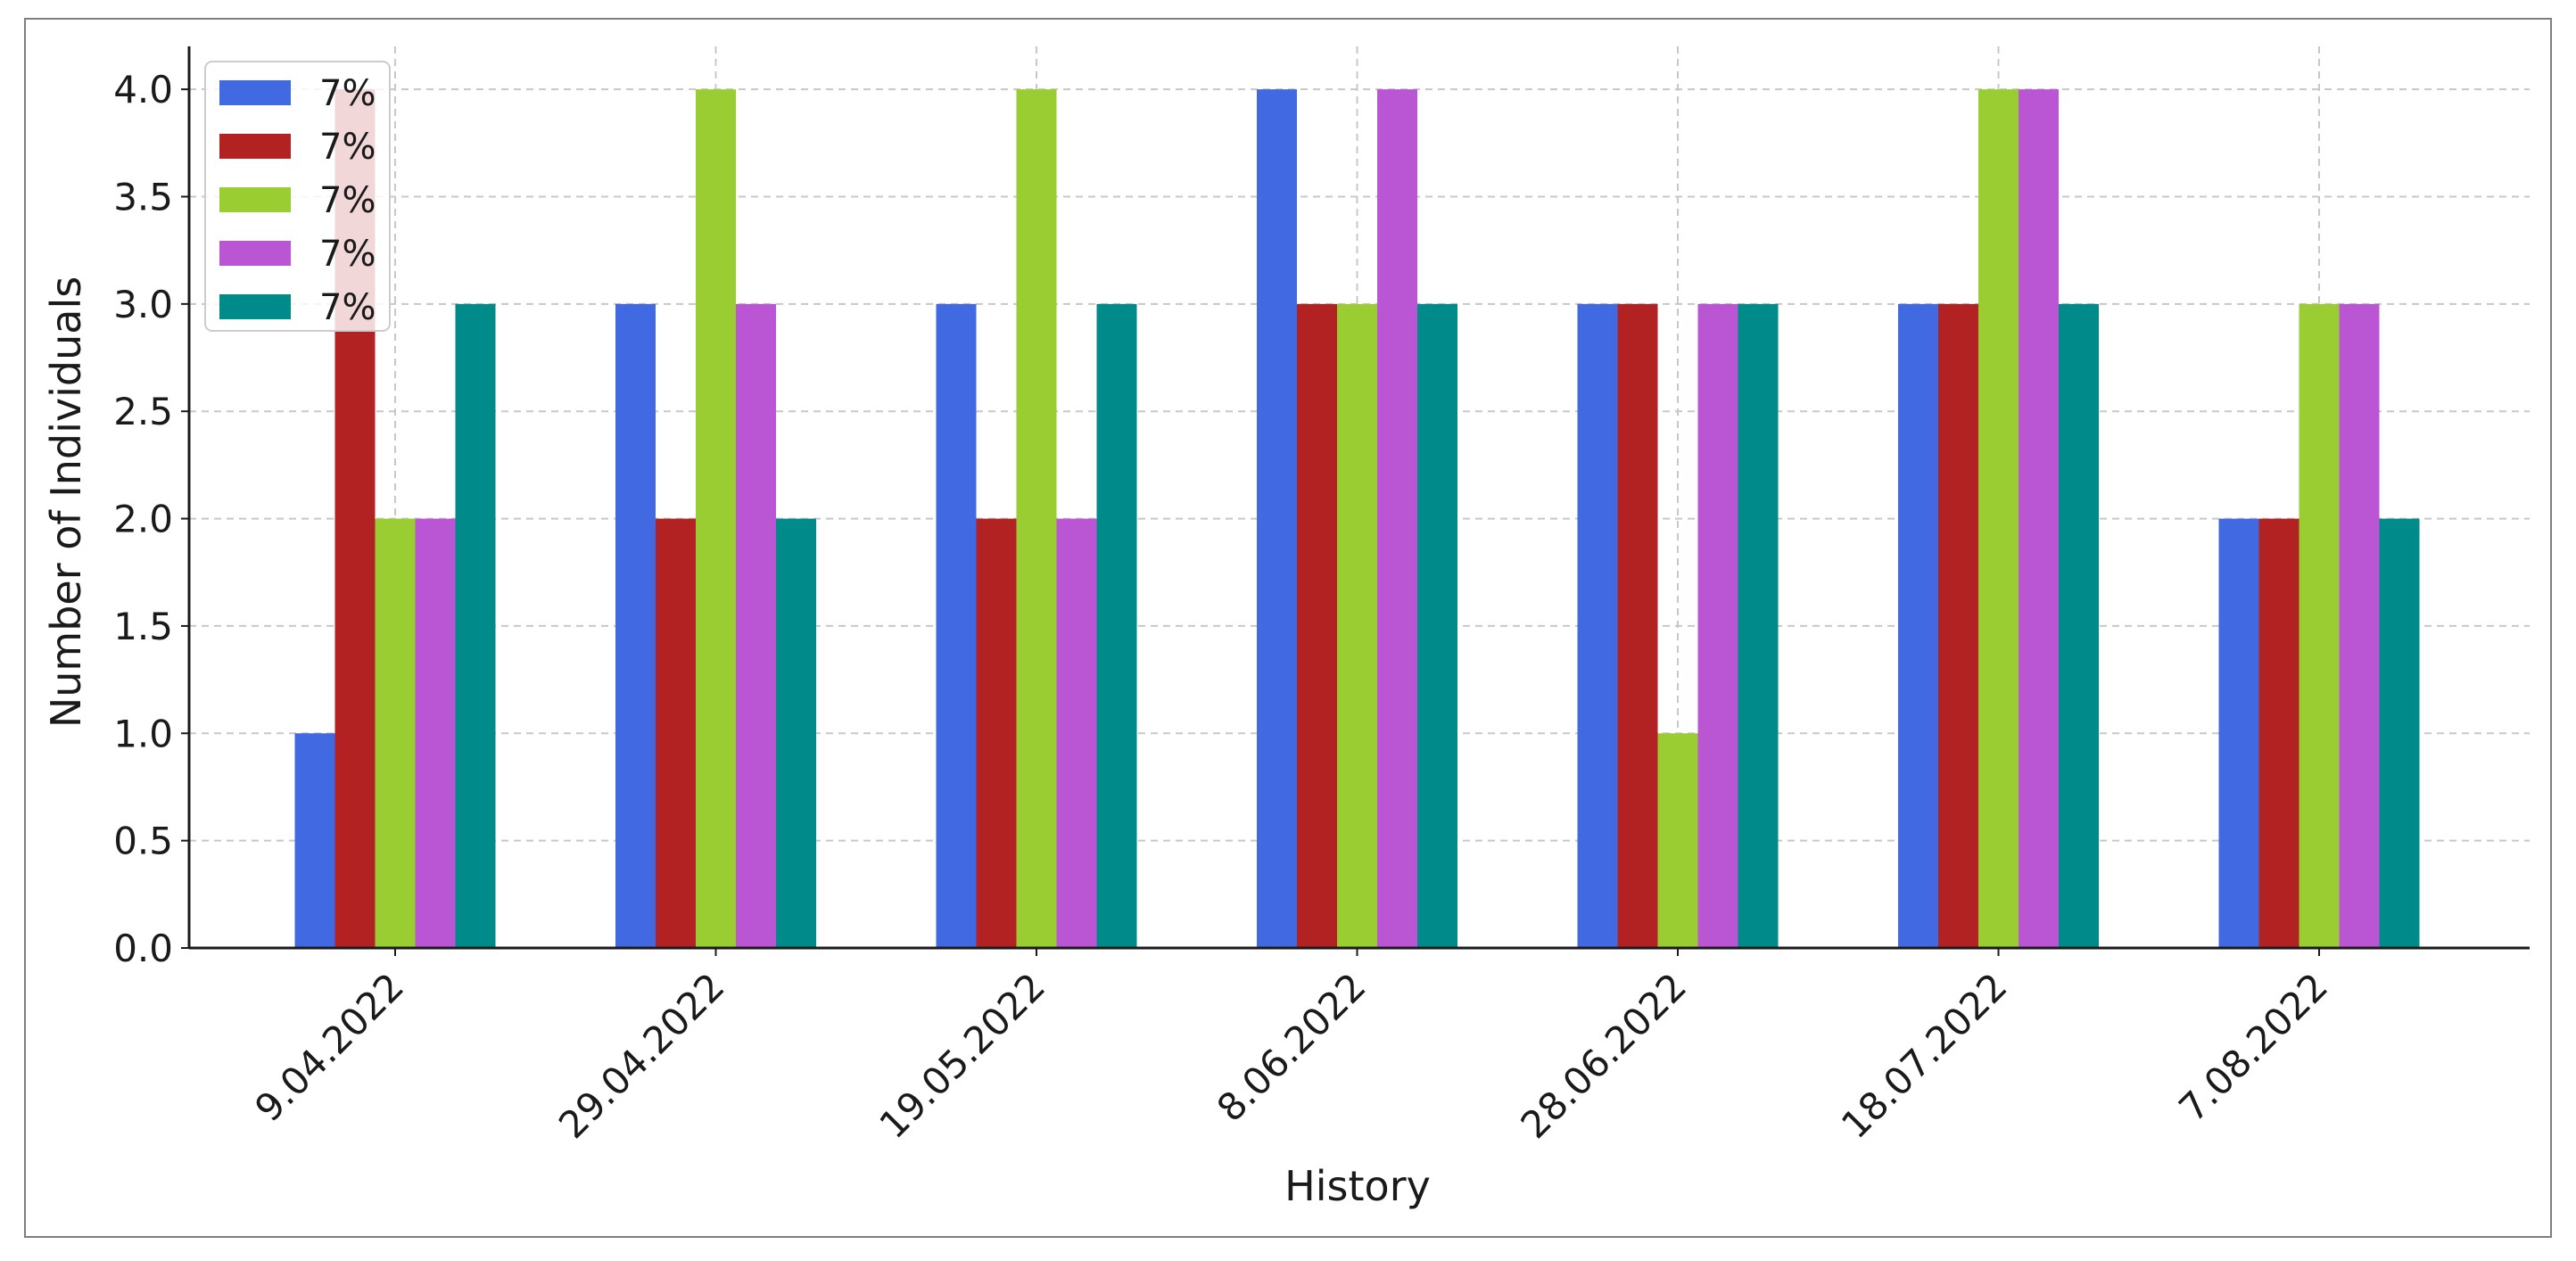  What do you see at coordinates (2253, 1047) in the screenshot?
I see `x-tick-label: 7.08.2022` at bounding box center [2253, 1047].